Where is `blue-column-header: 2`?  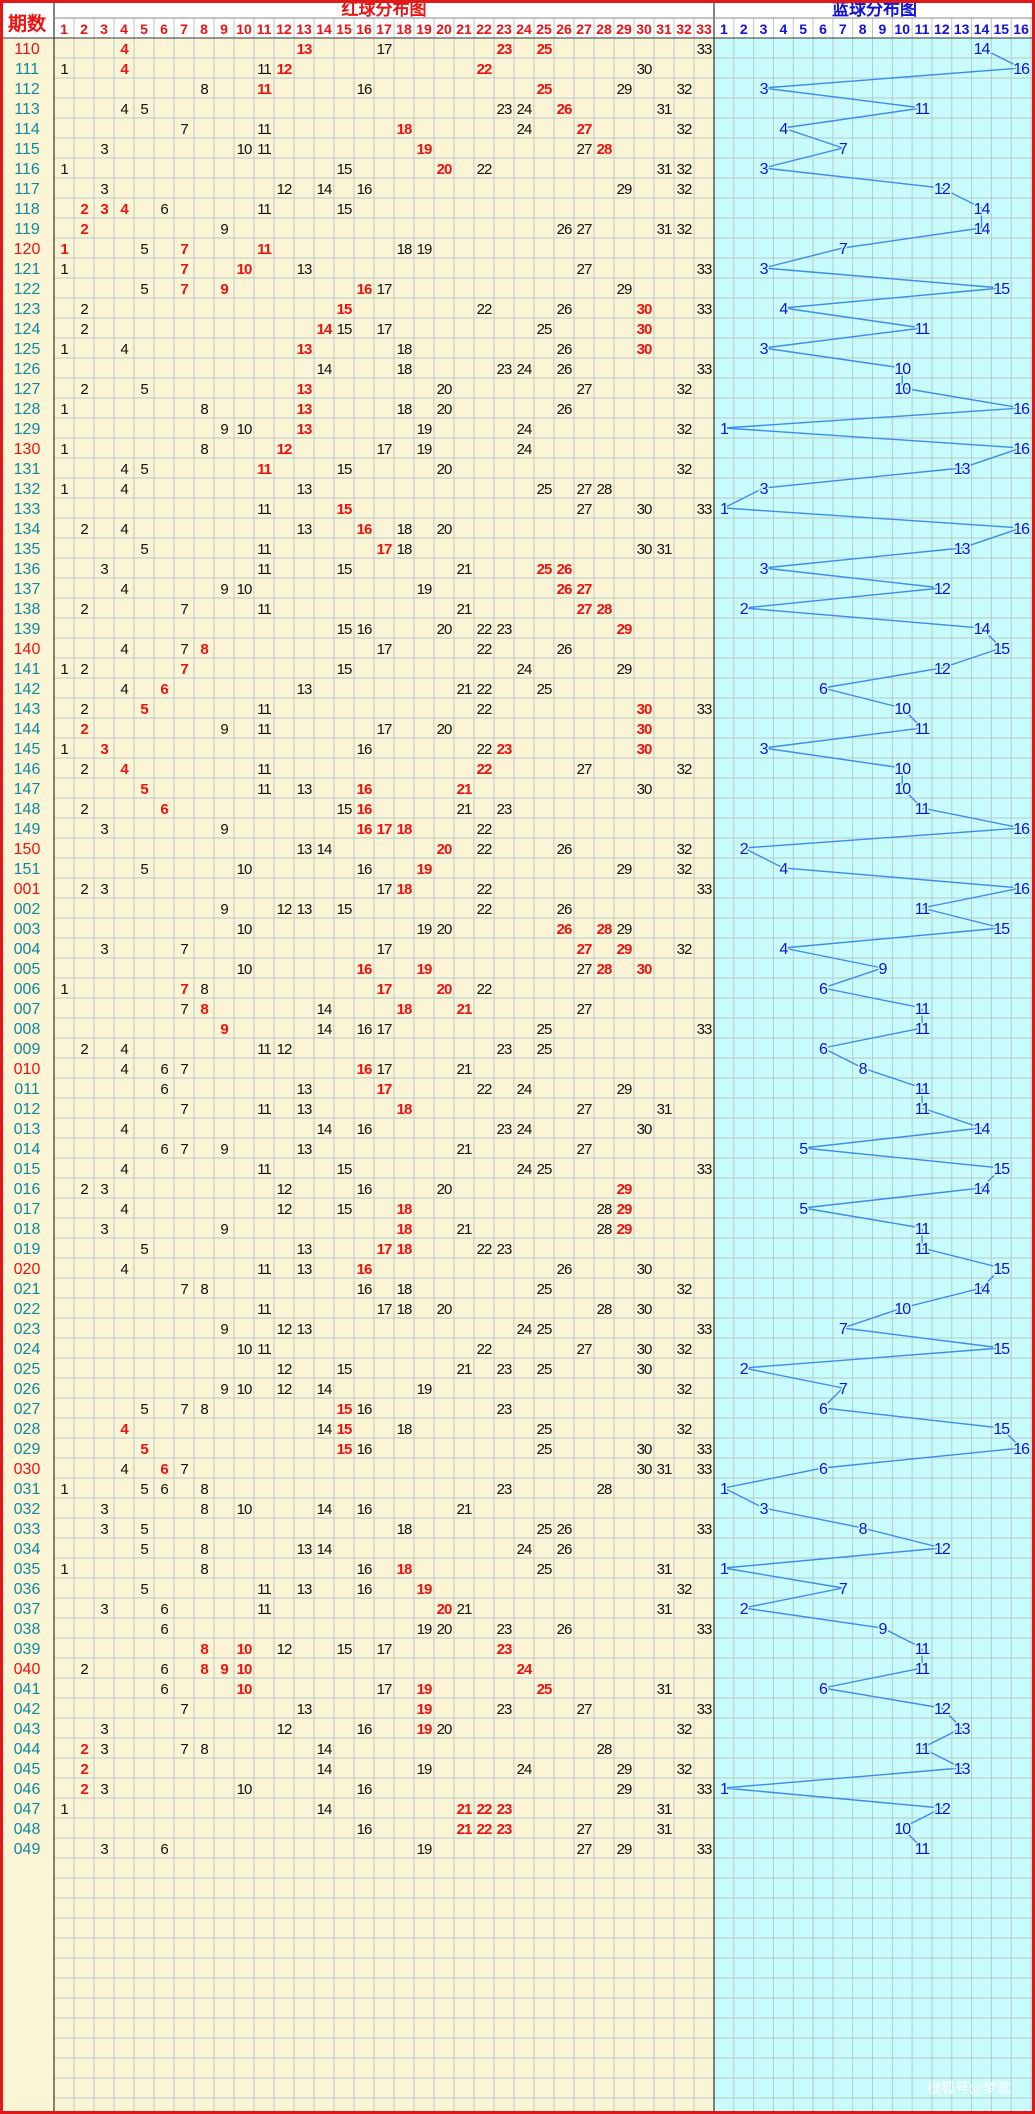 blue-column-header: 2 is located at coordinates (744, 29).